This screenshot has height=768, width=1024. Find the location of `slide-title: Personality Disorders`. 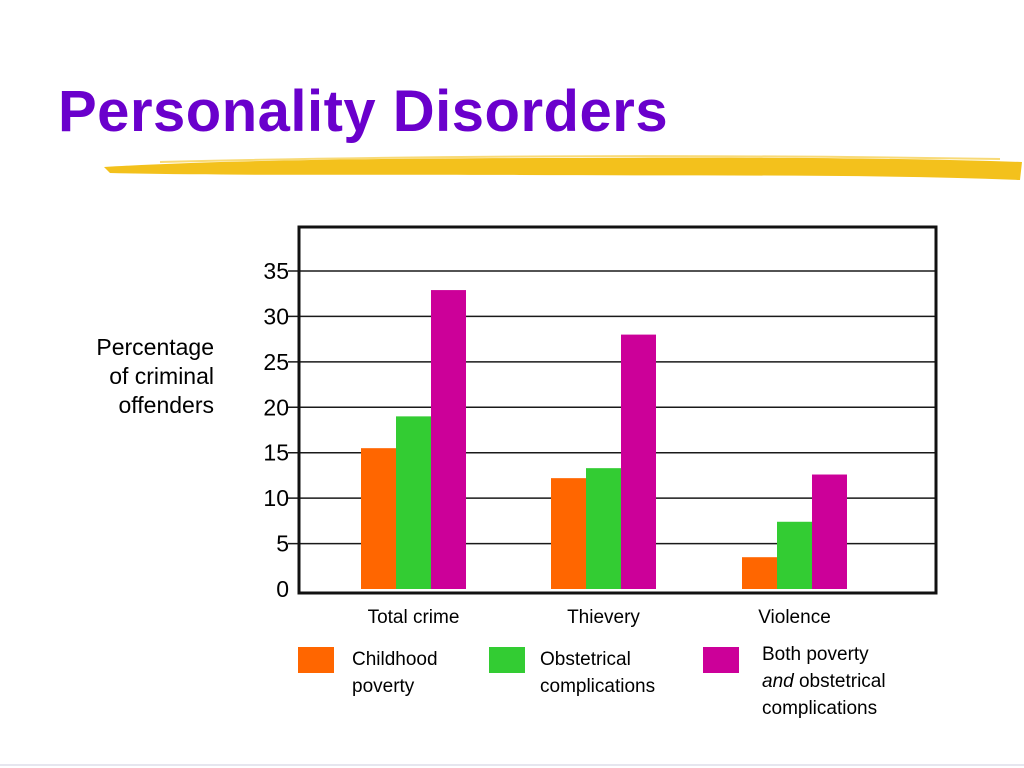

slide-title: Personality Disorders is located at coordinates (363, 111).